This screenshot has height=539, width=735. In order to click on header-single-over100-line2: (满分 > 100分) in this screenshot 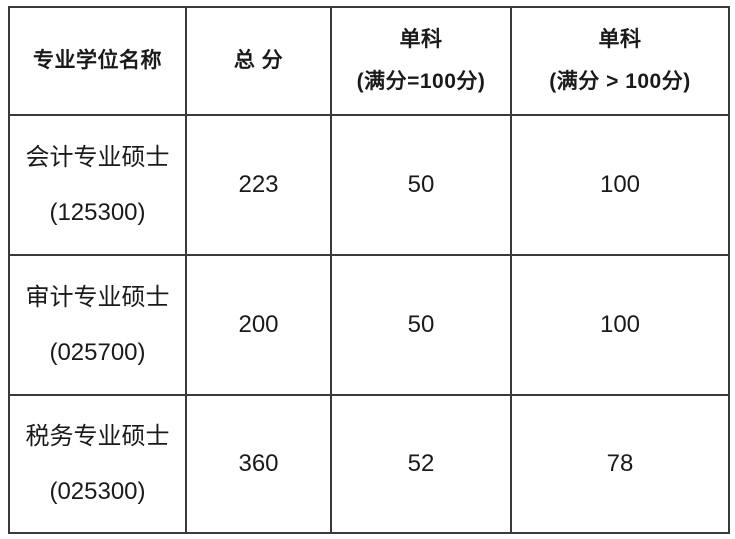, I will do `click(620, 81)`.